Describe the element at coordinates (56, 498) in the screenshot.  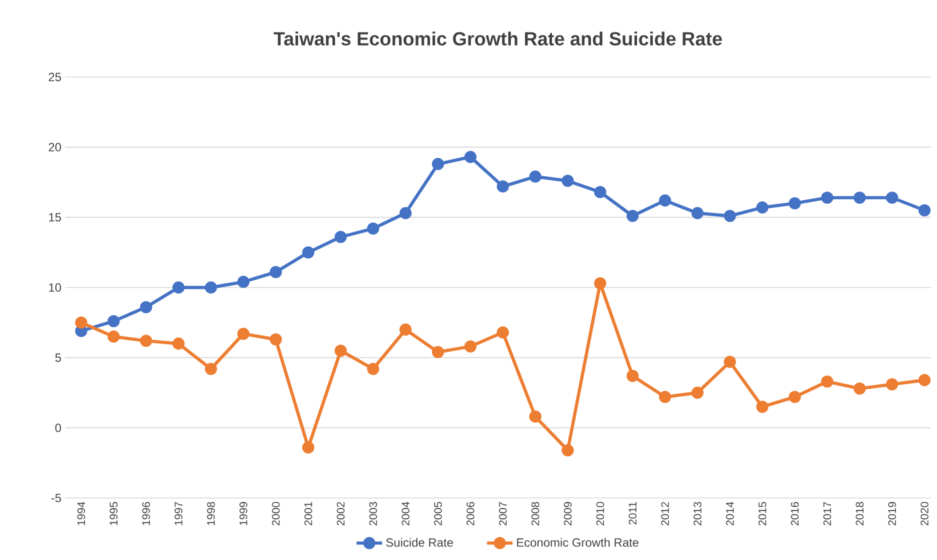
I see `y-tick-label: -5` at that location.